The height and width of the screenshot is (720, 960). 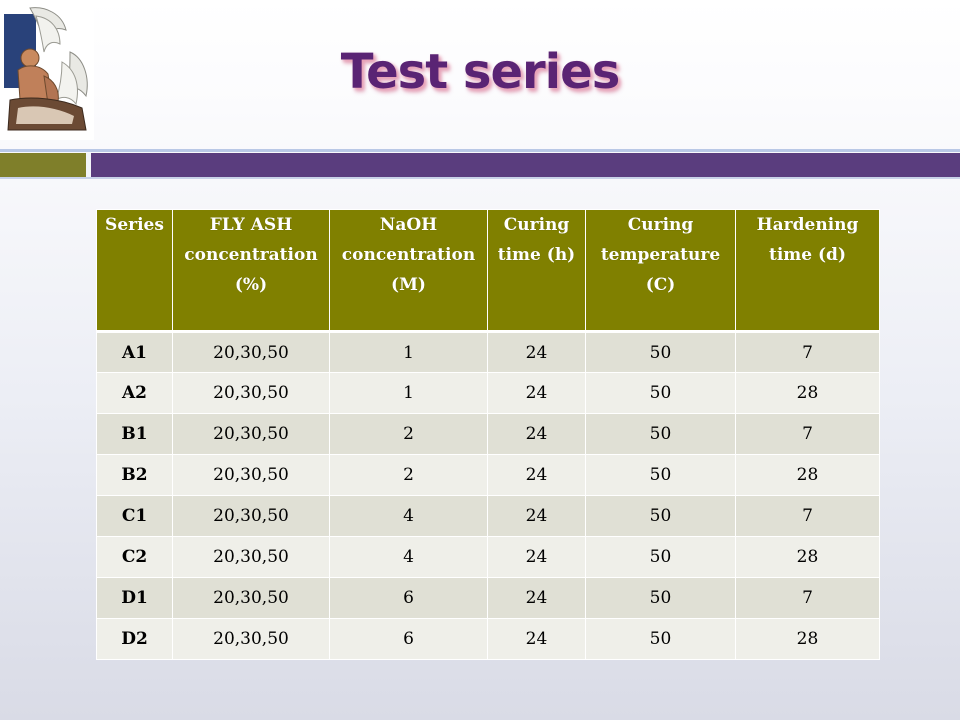 I want to click on logo-graphic, so click(x=47, y=70).